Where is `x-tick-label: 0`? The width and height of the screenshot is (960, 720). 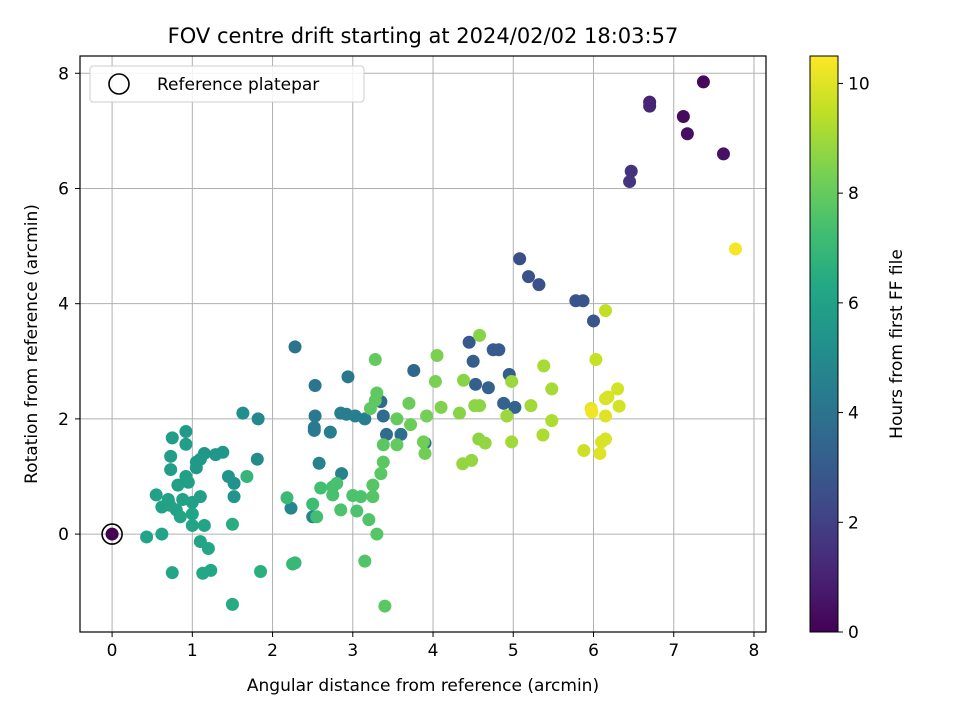
x-tick-label: 0 is located at coordinates (112, 651).